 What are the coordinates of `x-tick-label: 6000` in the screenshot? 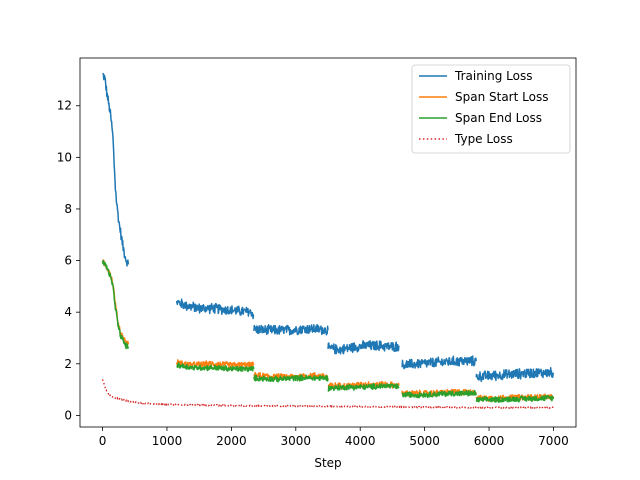 It's located at (489, 441).